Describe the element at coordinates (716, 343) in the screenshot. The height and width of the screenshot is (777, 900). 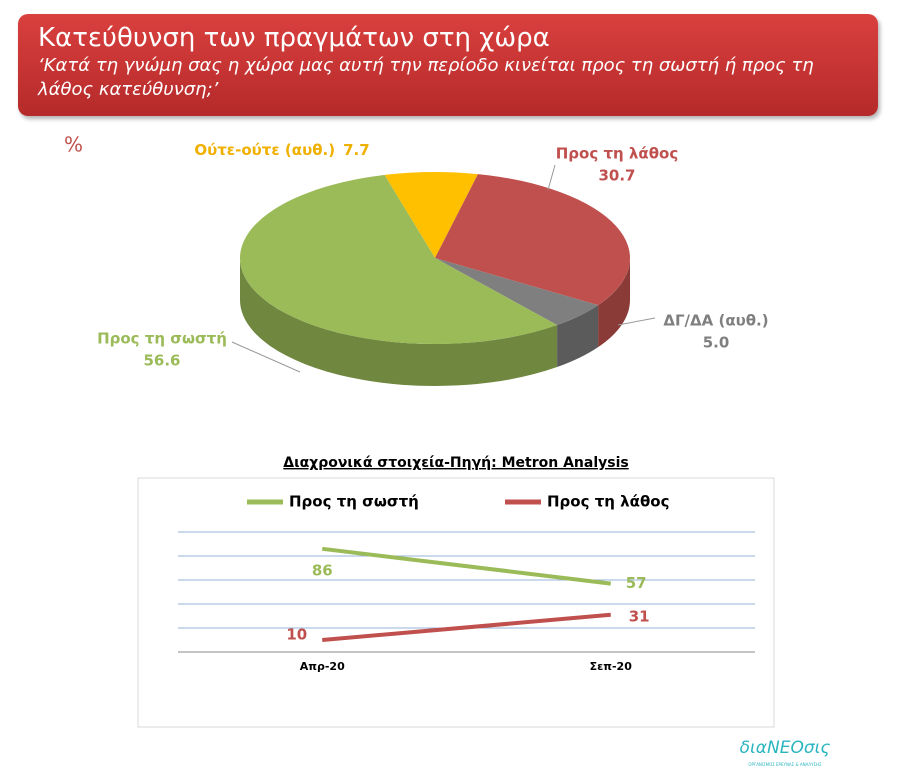
I see `value-label: 5.0` at that location.